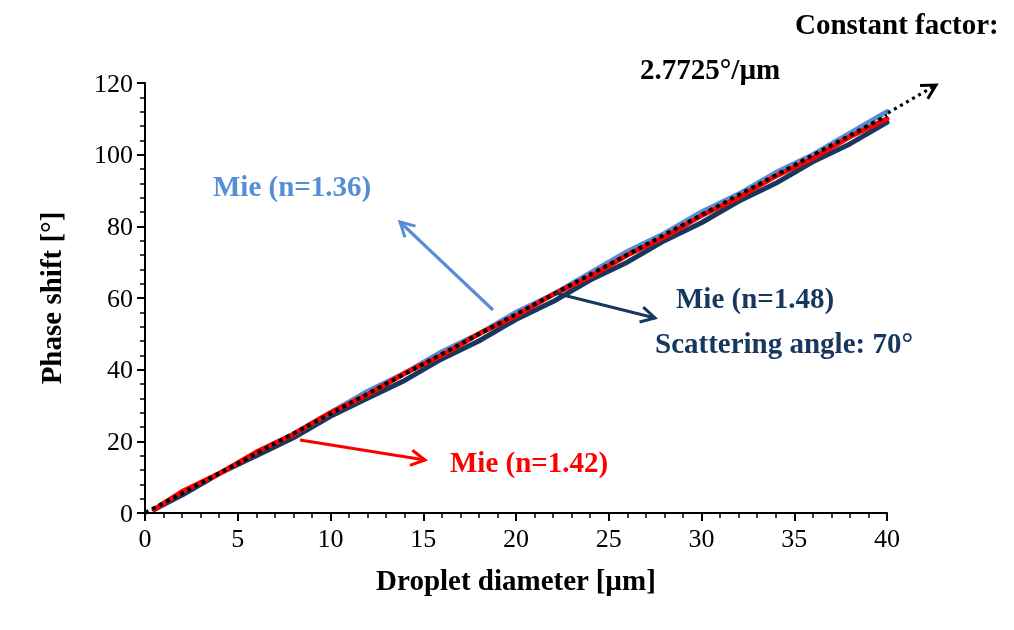  Describe the element at coordinates (516, 579) in the screenshot. I see `x-axis-title: Droplet diameter [µm]` at that location.